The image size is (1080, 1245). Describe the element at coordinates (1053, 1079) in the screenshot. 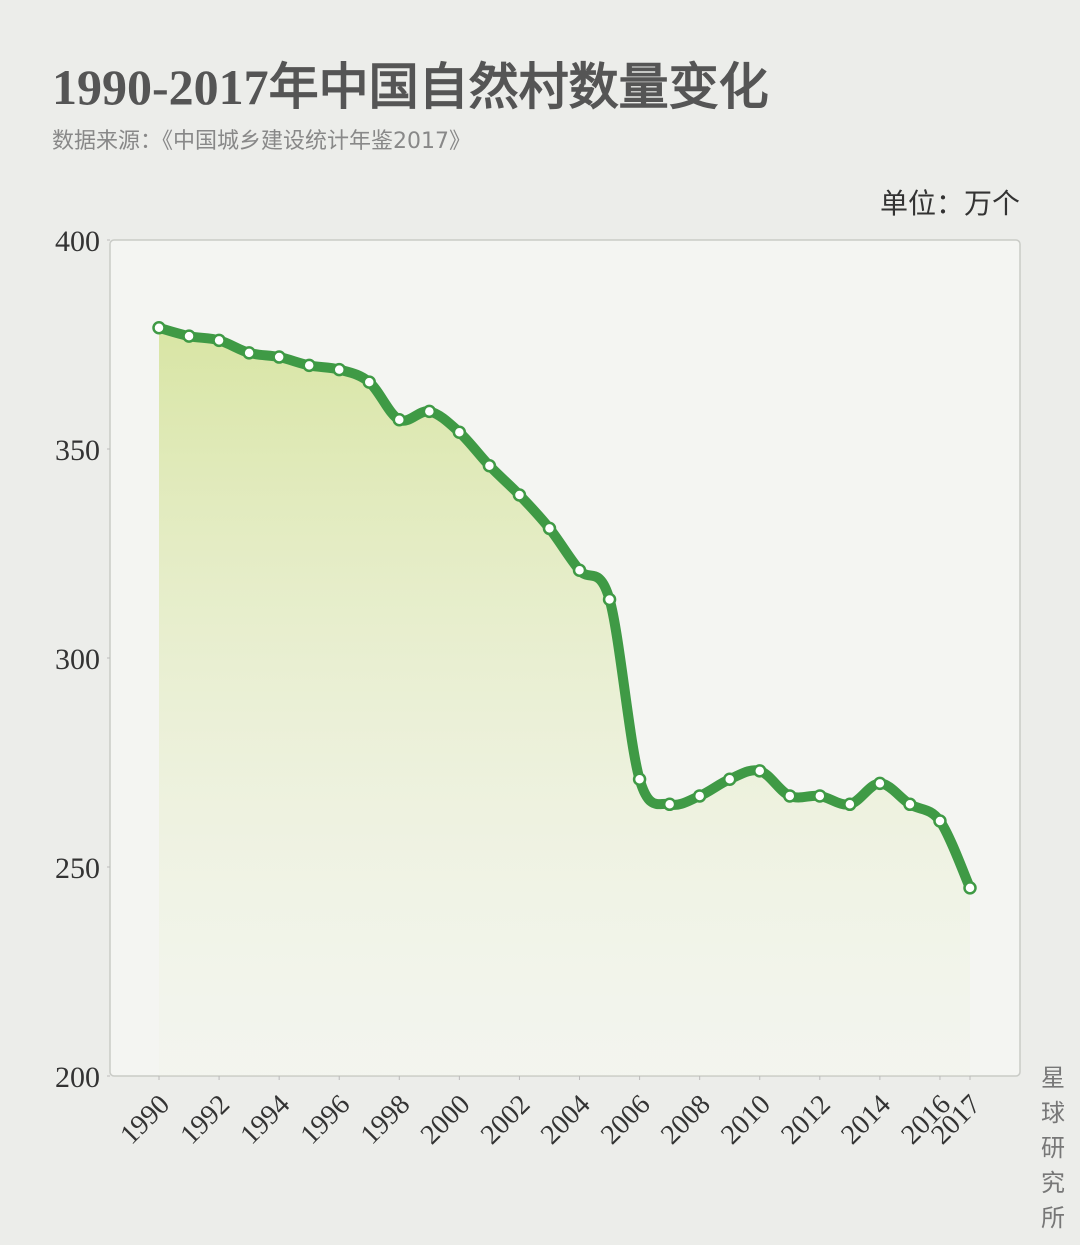

I see `watermark-char: 星` at that location.